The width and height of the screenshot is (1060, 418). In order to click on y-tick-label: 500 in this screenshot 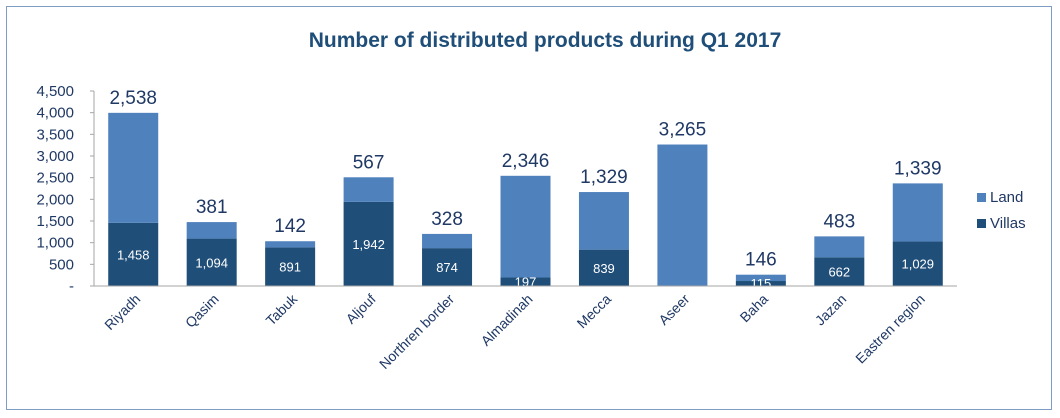, I will do `click(61, 264)`.